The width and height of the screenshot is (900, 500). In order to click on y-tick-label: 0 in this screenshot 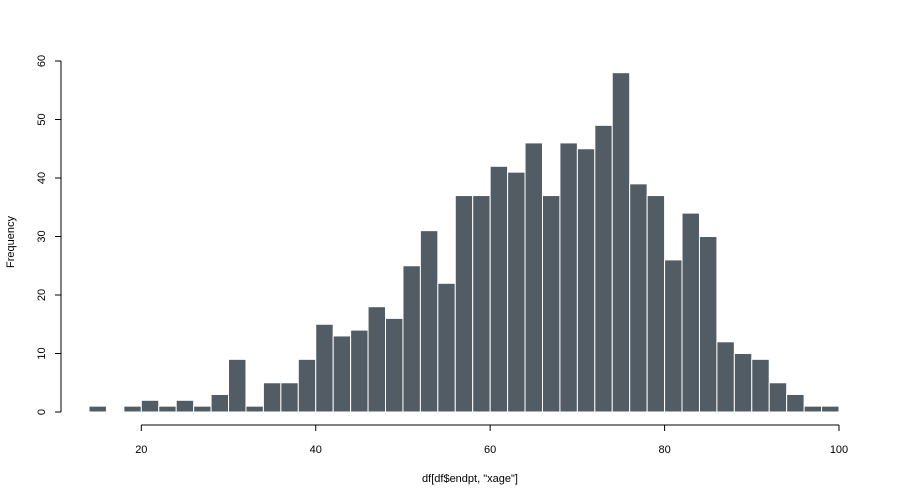, I will do `click(42, 412)`.